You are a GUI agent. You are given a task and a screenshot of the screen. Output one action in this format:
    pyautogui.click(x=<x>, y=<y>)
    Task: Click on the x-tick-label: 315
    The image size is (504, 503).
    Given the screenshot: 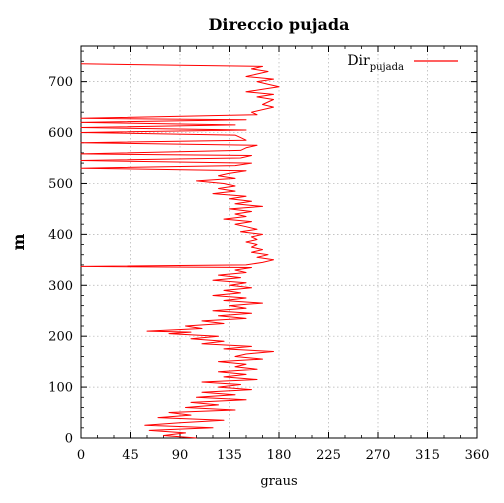 What is the action you would take?
    pyautogui.click(x=427, y=455)
    